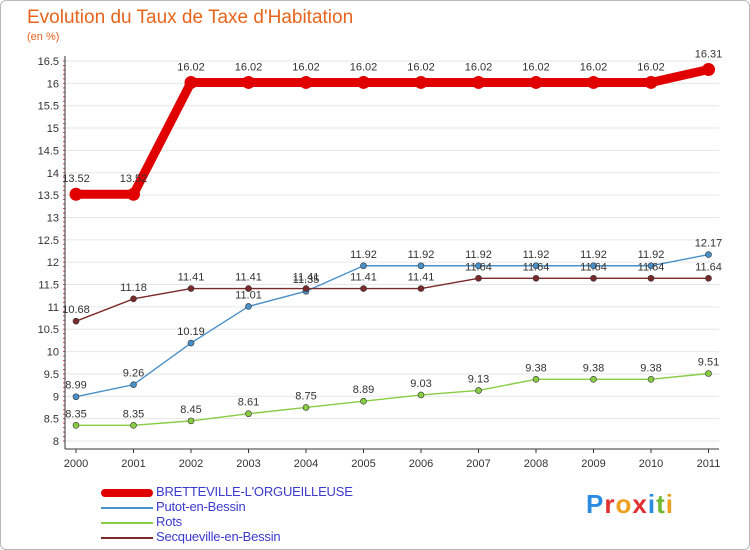 Image resolution: width=750 pixels, height=550 pixels. Describe the element at coordinates (190, 17) in the screenshot. I see `chart-title: Evolution du Taux de Taxe d'Habitation` at that location.